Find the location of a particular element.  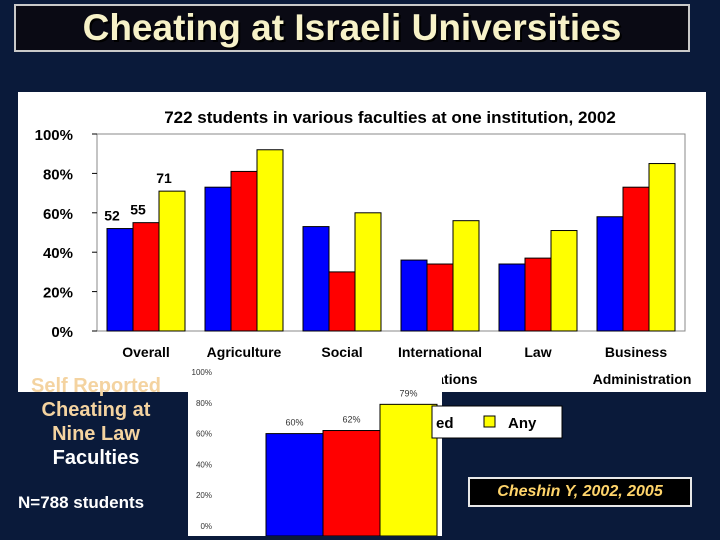

bar-agriculture-exam is located at coordinates (218, 259).